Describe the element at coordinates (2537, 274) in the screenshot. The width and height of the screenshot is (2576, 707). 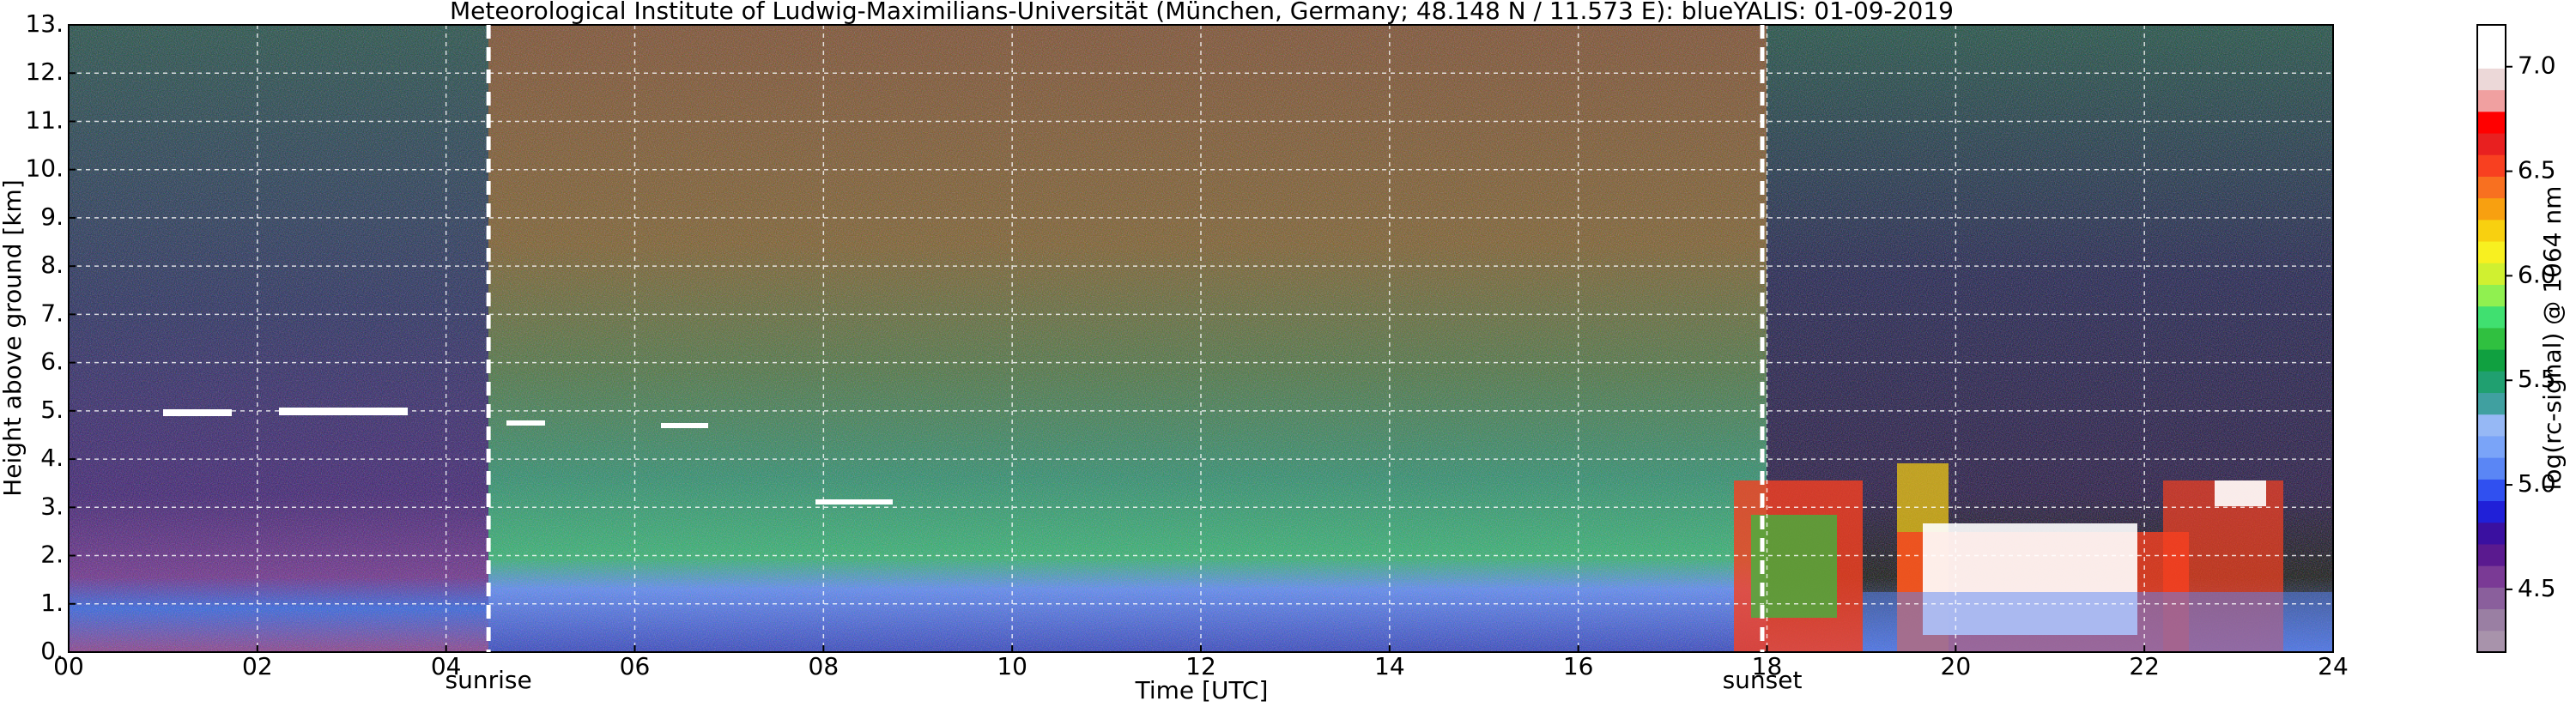
I see `colorbar-tick-label: 6.0` at that location.